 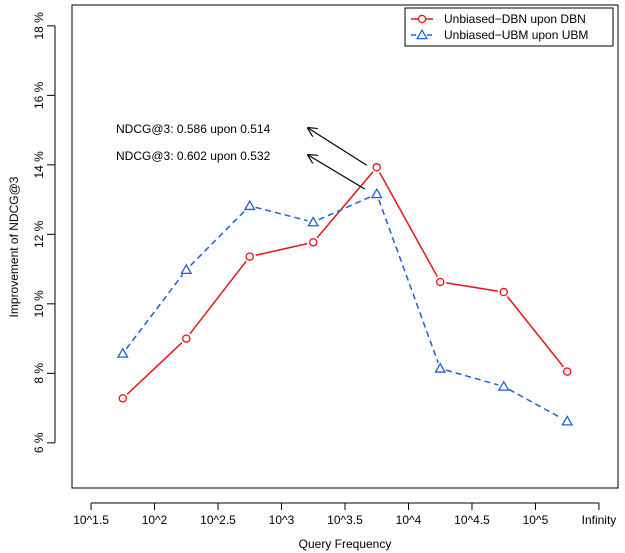 I want to click on legend-label: Unbiased−DBN upon DBN, so click(x=515, y=19).